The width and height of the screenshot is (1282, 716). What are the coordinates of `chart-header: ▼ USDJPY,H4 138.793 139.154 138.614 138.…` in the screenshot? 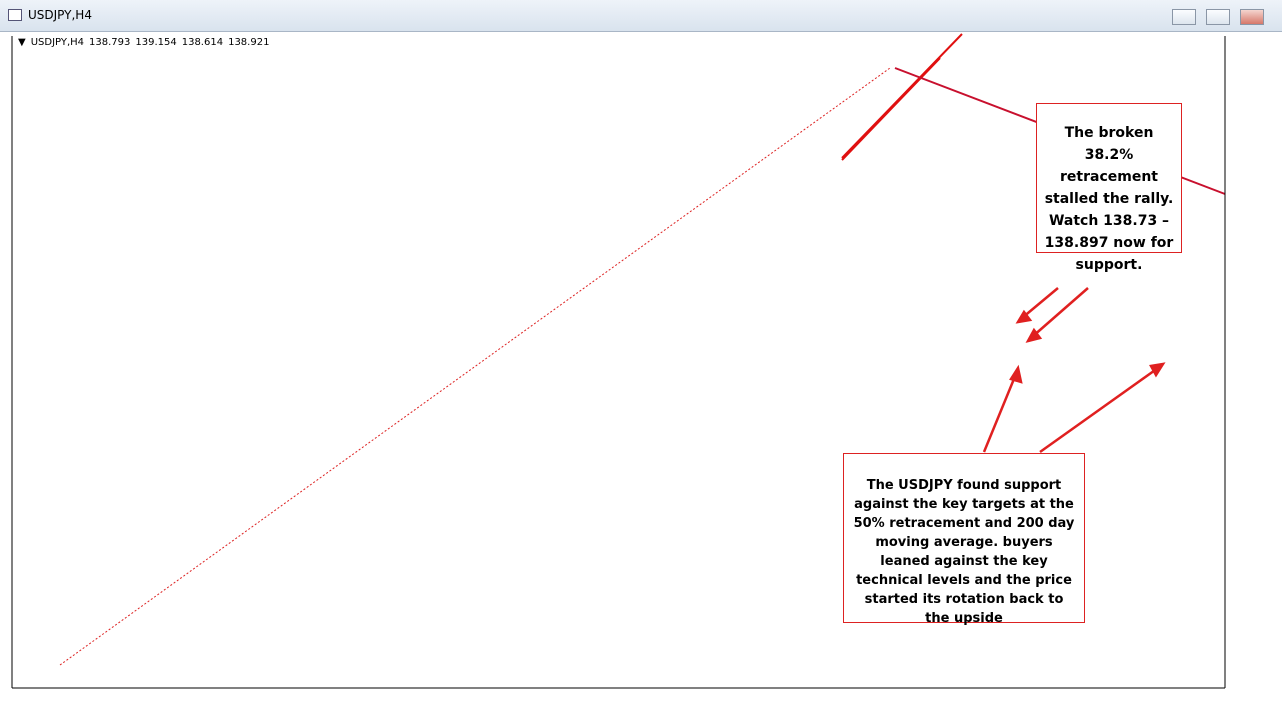 It's located at (143, 42).